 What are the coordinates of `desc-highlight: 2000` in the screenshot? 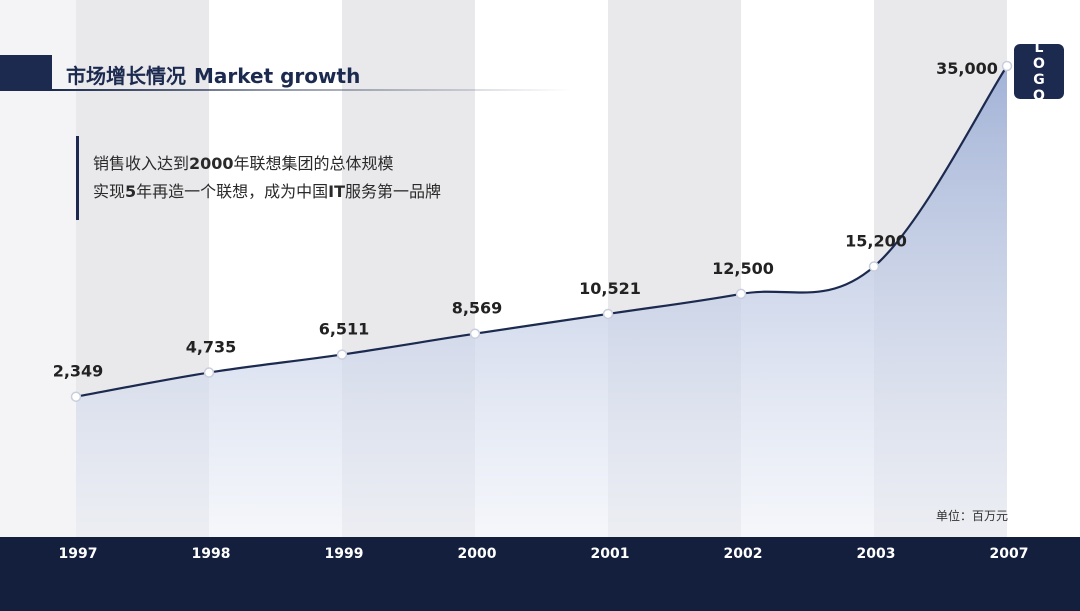 It's located at (211, 163).